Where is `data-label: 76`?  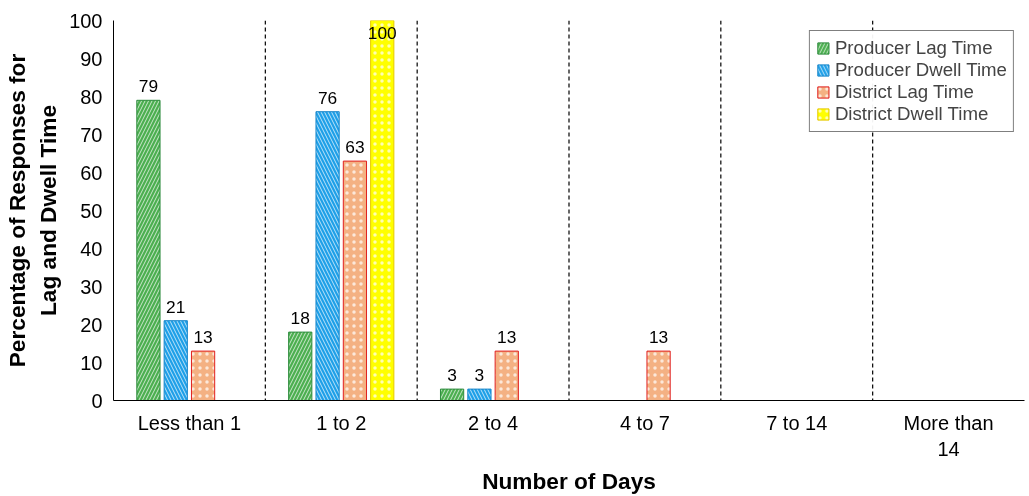
data-label: 76 is located at coordinates (327, 97).